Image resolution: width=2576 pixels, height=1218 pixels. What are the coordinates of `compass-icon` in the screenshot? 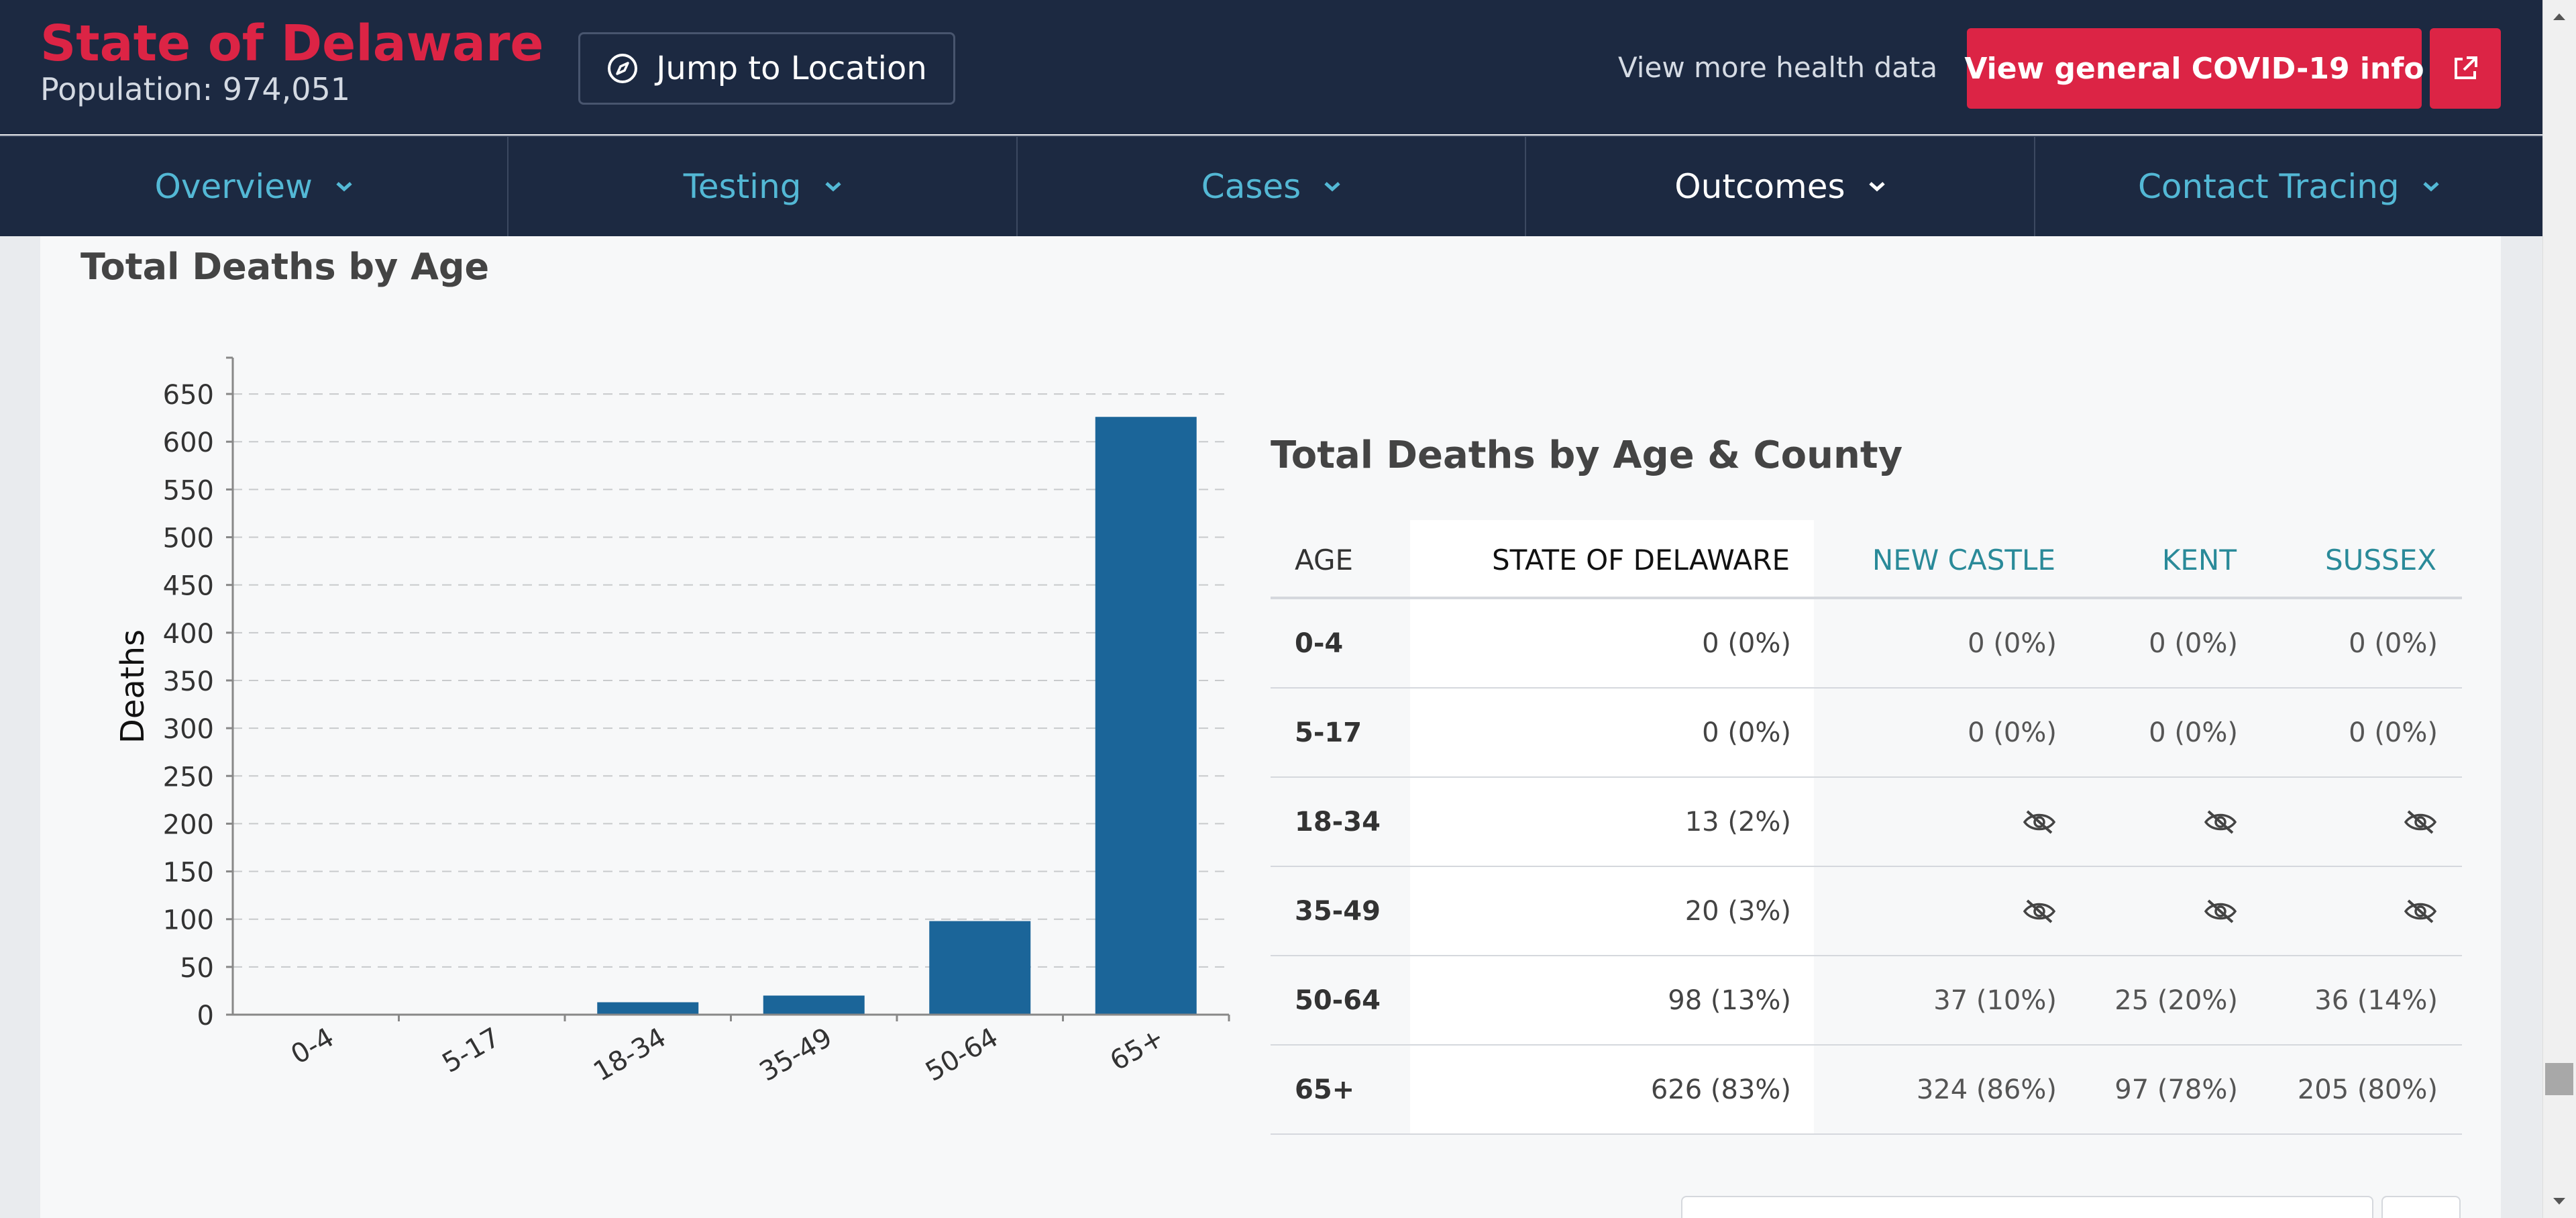 It's located at (623, 69).